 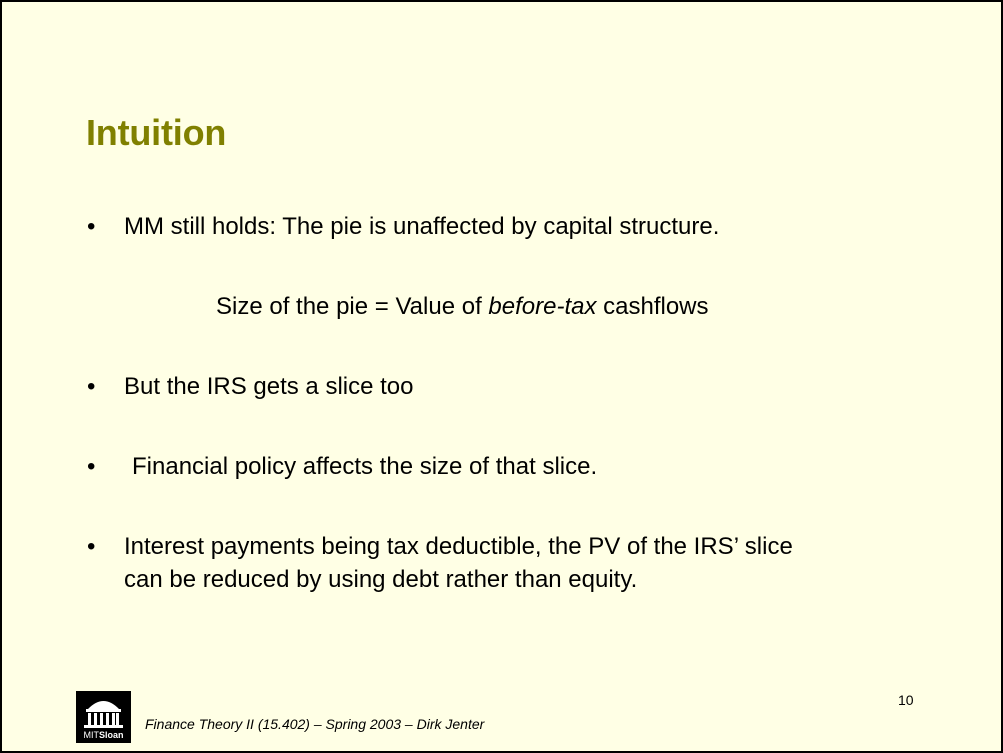 I want to click on logo-text-sloan: Sloan, so click(x=111, y=735).